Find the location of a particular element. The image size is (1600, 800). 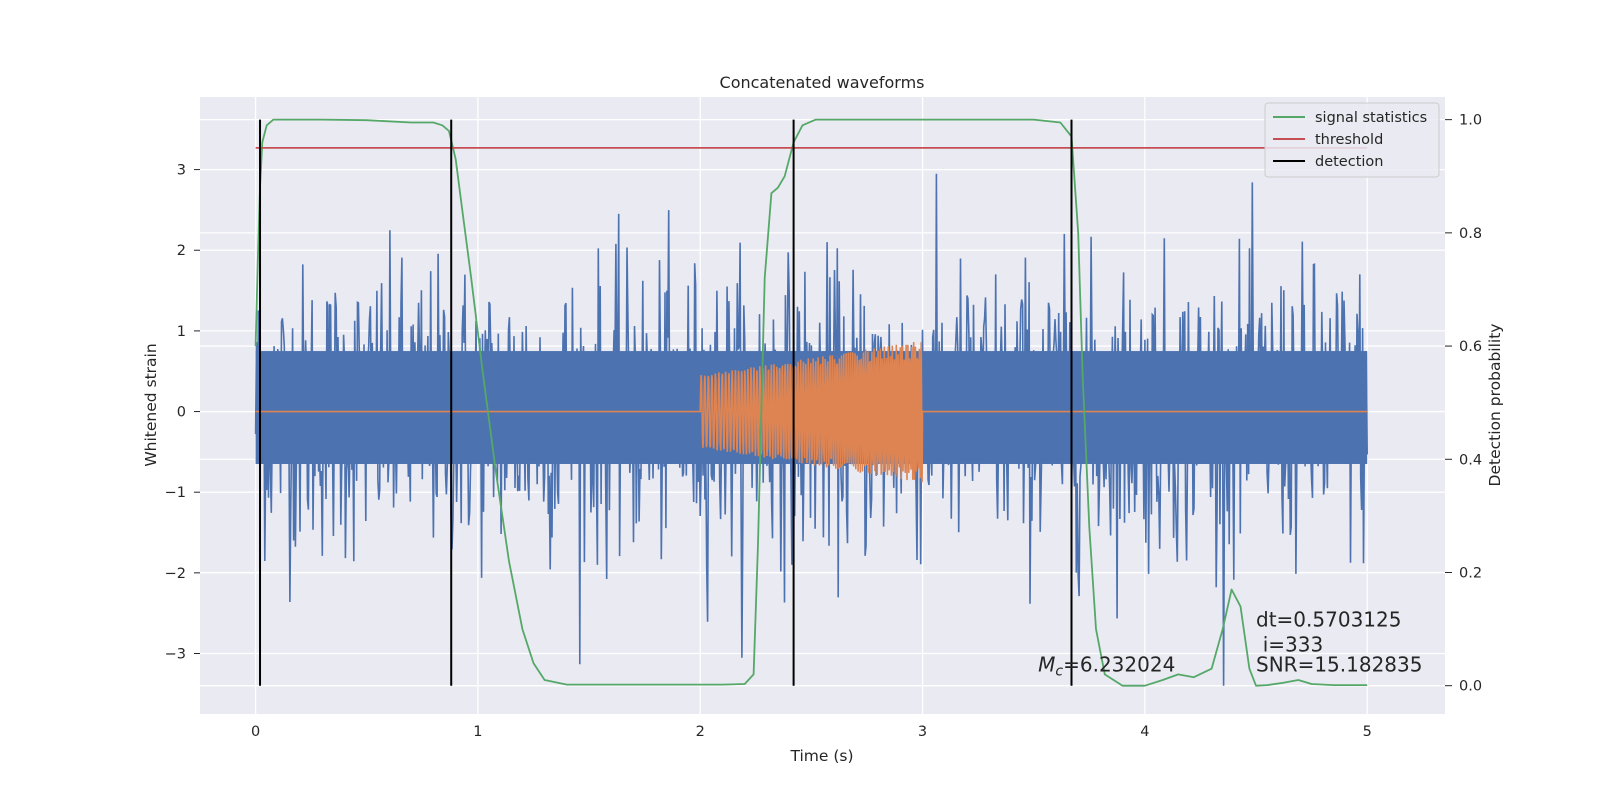

legend: signal statistics threshold detection is located at coordinates (1352, 140).